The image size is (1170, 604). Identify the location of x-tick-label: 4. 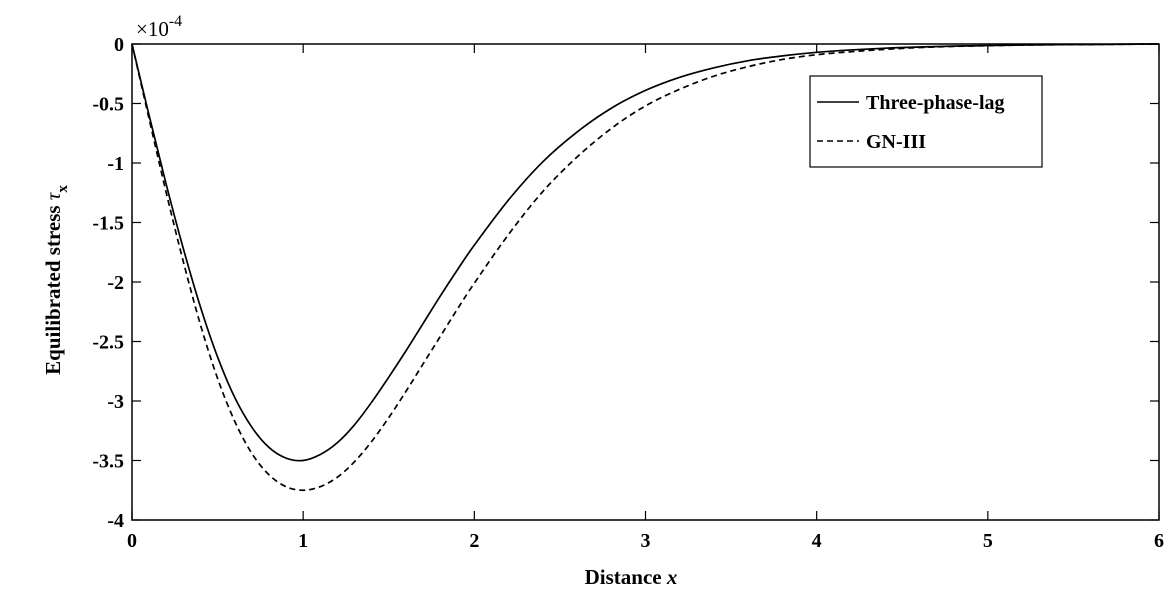
(817, 541).